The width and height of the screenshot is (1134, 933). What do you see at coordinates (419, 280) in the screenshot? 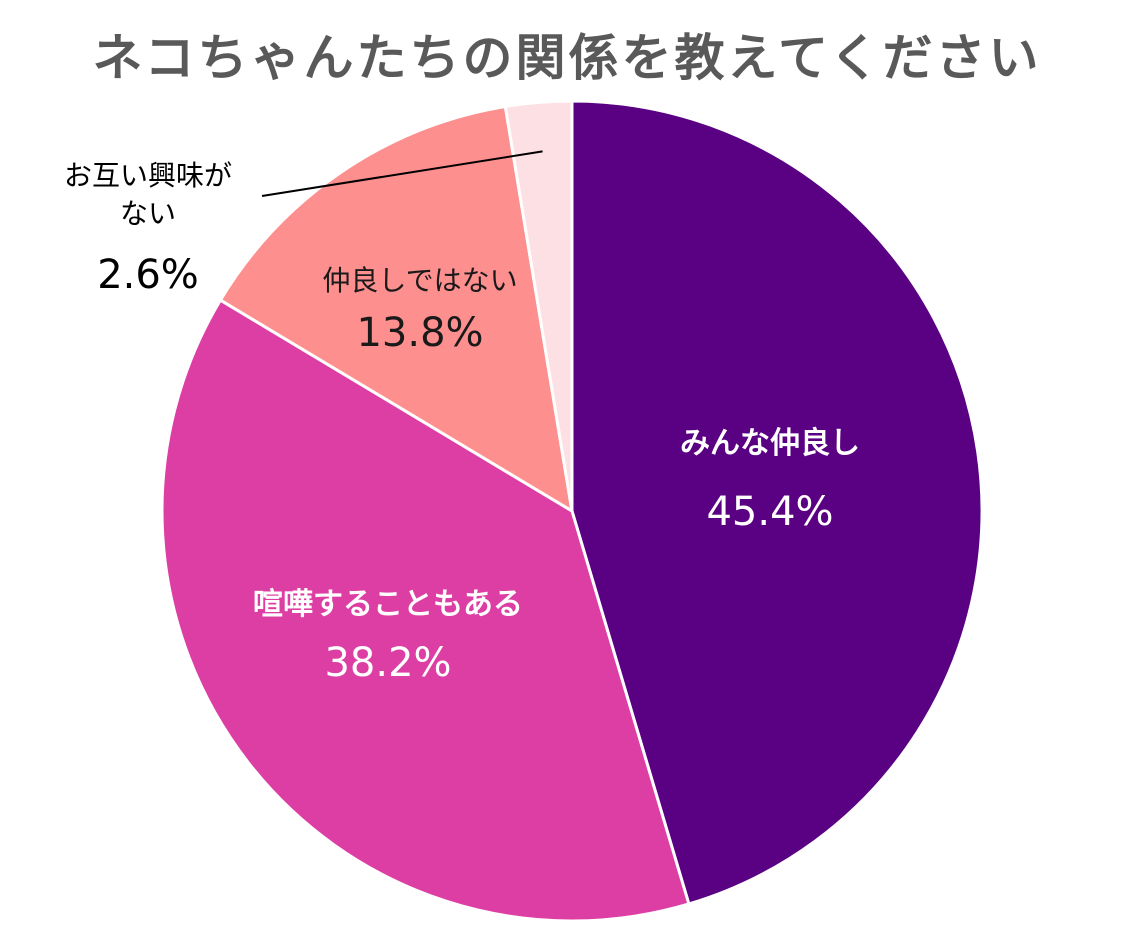
I see `slice-category-label: 仲良しではない` at bounding box center [419, 280].